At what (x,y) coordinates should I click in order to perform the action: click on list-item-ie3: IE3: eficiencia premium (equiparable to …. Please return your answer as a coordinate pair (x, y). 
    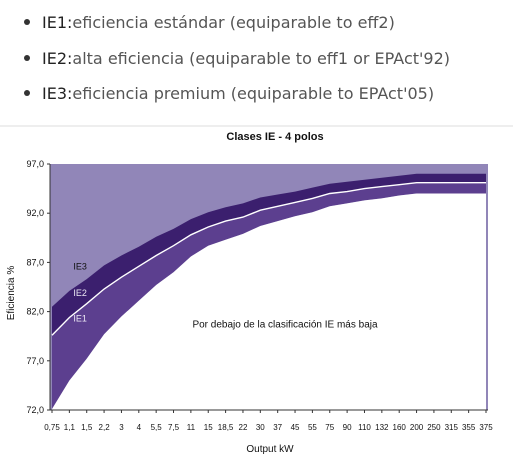
    Looking at the image, I should click on (228, 93).